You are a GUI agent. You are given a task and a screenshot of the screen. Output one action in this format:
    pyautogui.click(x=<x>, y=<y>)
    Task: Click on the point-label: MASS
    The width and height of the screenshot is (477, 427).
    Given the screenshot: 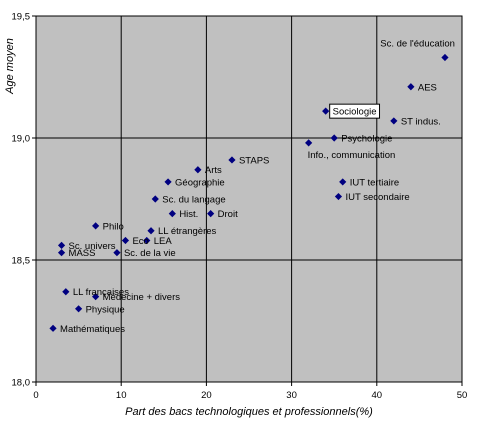 What is the action you would take?
    pyautogui.click(x=82, y=253)
    